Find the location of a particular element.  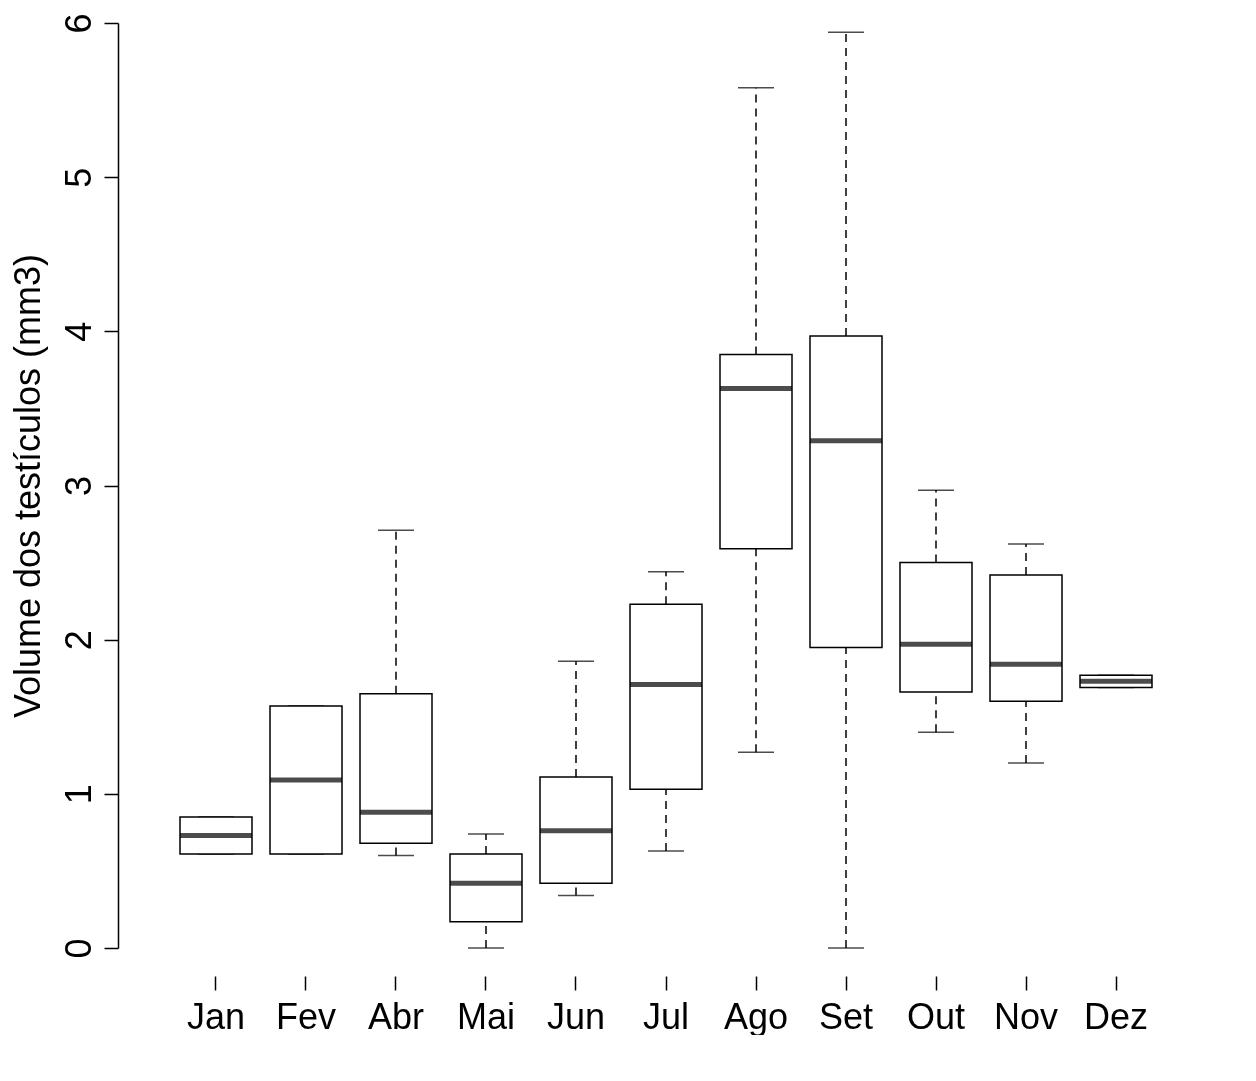

x-tick-label: Set is located at coordinates (846, 1016).